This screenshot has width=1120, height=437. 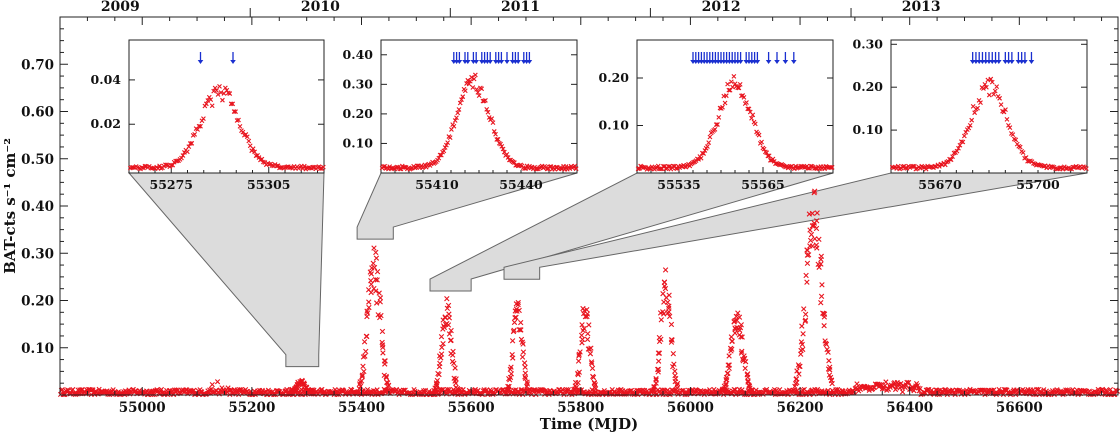 What do you see at coordinates (800, 408) in the screenshot?
I see `x-tick-label: 56200` at bounding box center [800, 408].